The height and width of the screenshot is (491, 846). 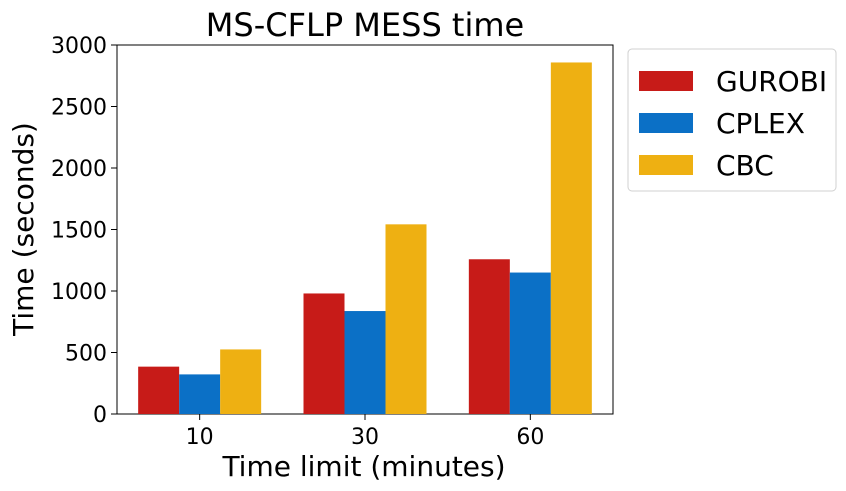 What do you see at coordinates (771, 81) in the screenshot?
I see `legend-label-gurobi: GUROBI` at bounding box center [771, 81].